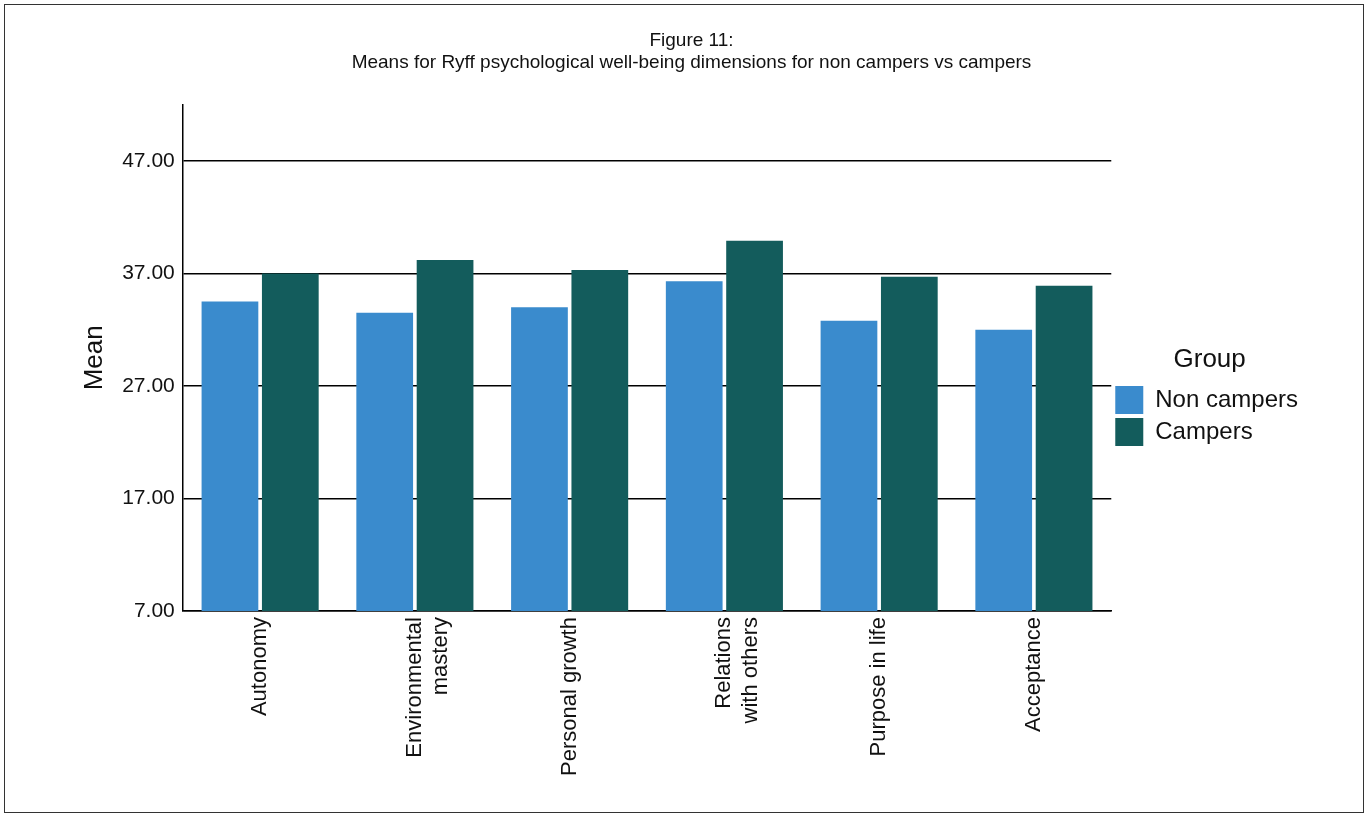 This screenshot has height=819, width=1370. I want to click on x-tick-label: Autonomy, so click(259, 667).